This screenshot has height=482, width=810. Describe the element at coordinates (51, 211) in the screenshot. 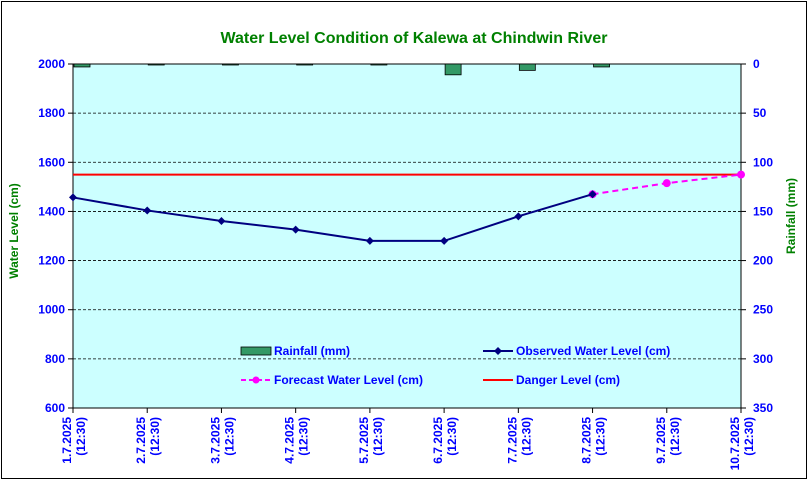

I see `y-tick-label: 1400` at that location.